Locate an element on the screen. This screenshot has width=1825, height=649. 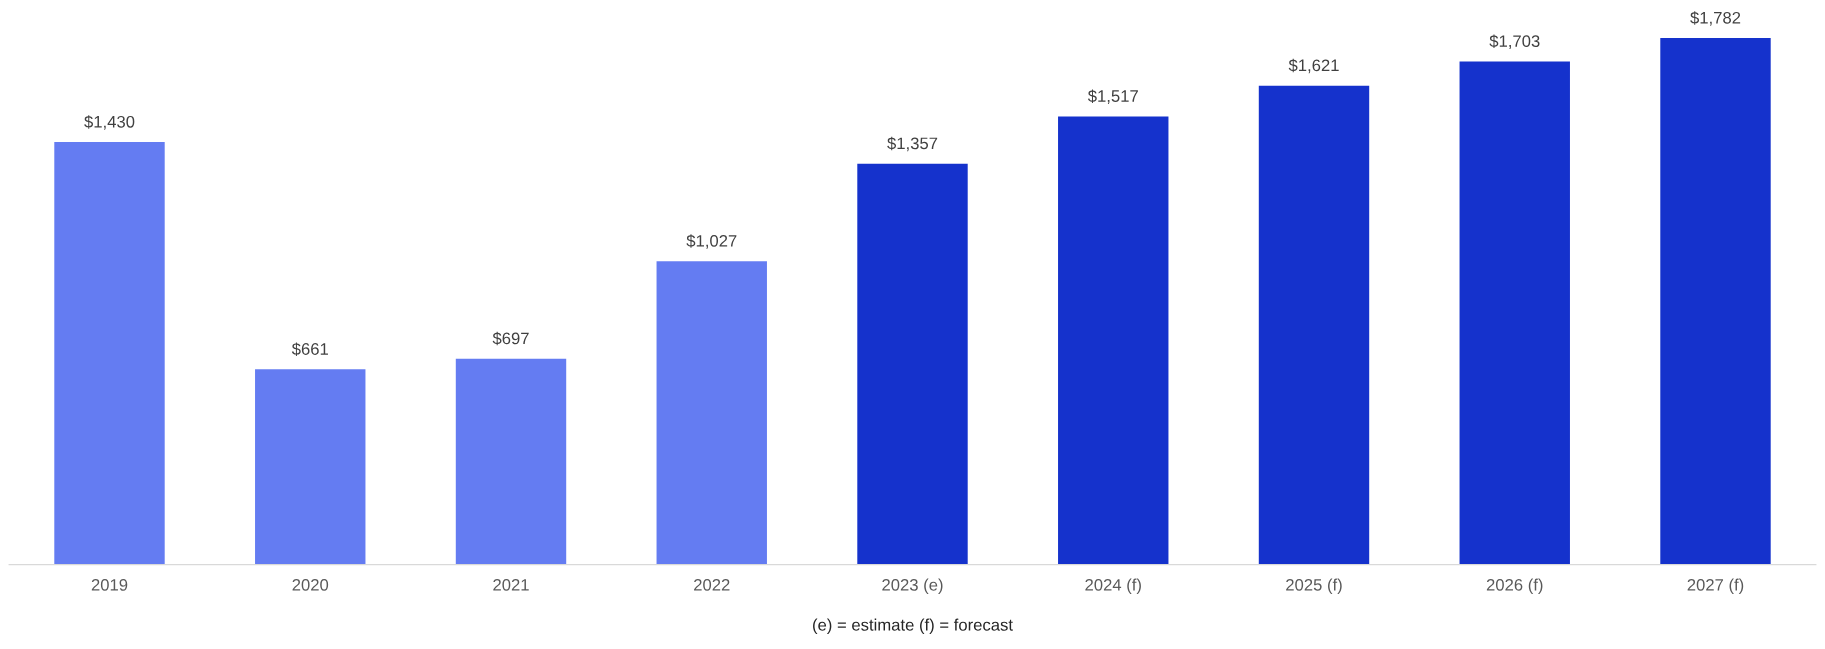
data-label: $697 is located at coordinates (510, 338).